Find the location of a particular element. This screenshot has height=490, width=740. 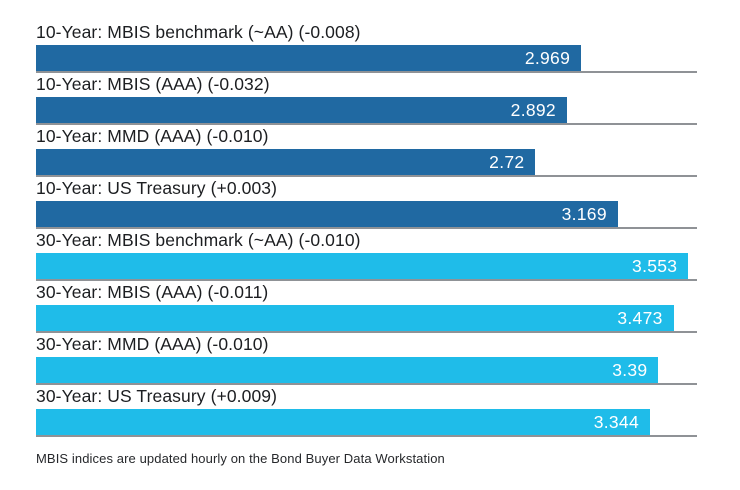

bar-value-label: 2.969 is located at coordinates (547, 58).